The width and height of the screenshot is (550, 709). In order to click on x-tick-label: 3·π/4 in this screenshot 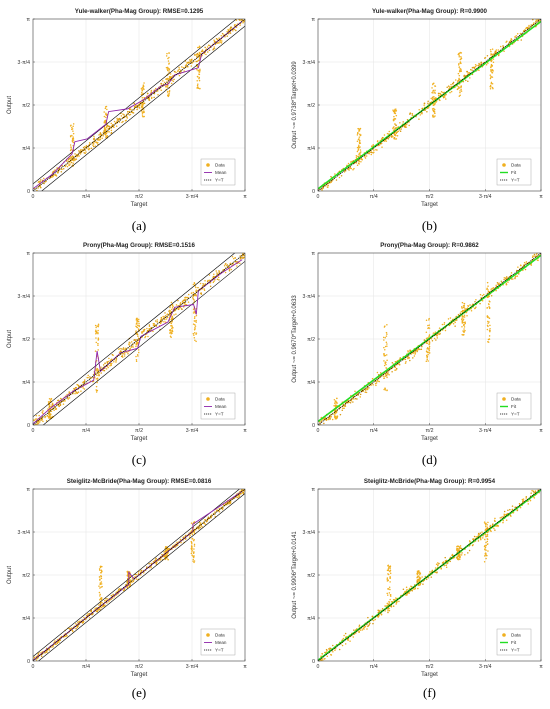, I will do `click(485, 197)`.